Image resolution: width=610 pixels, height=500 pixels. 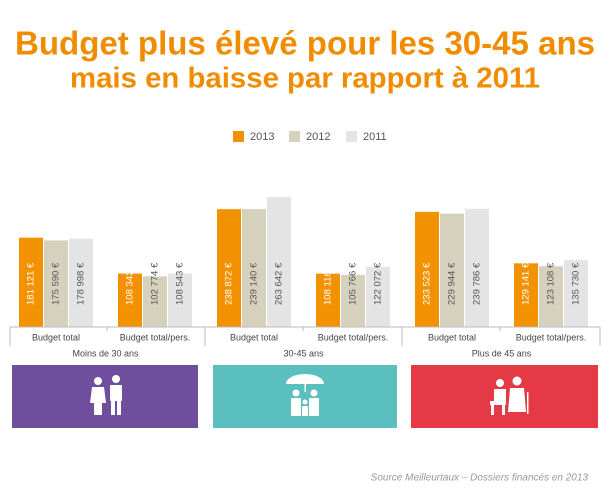 I want to click on value-label: 122 072 €, so click(x=378, y=283).